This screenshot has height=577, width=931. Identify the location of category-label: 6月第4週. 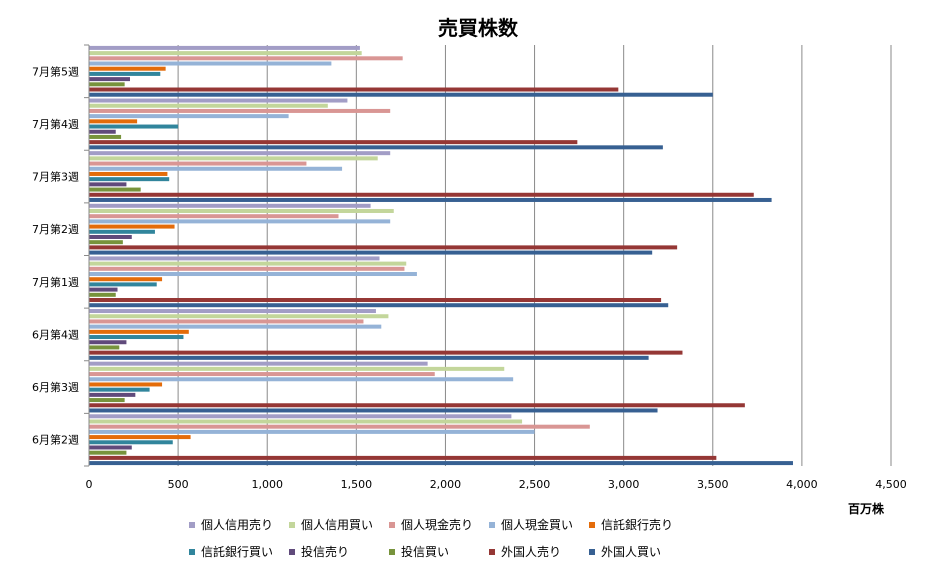
(55, 334).